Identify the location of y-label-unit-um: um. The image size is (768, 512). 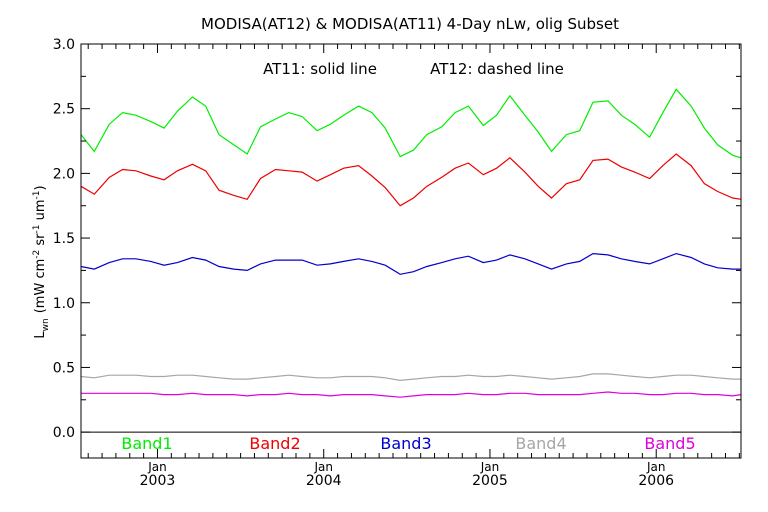
(40, 211).